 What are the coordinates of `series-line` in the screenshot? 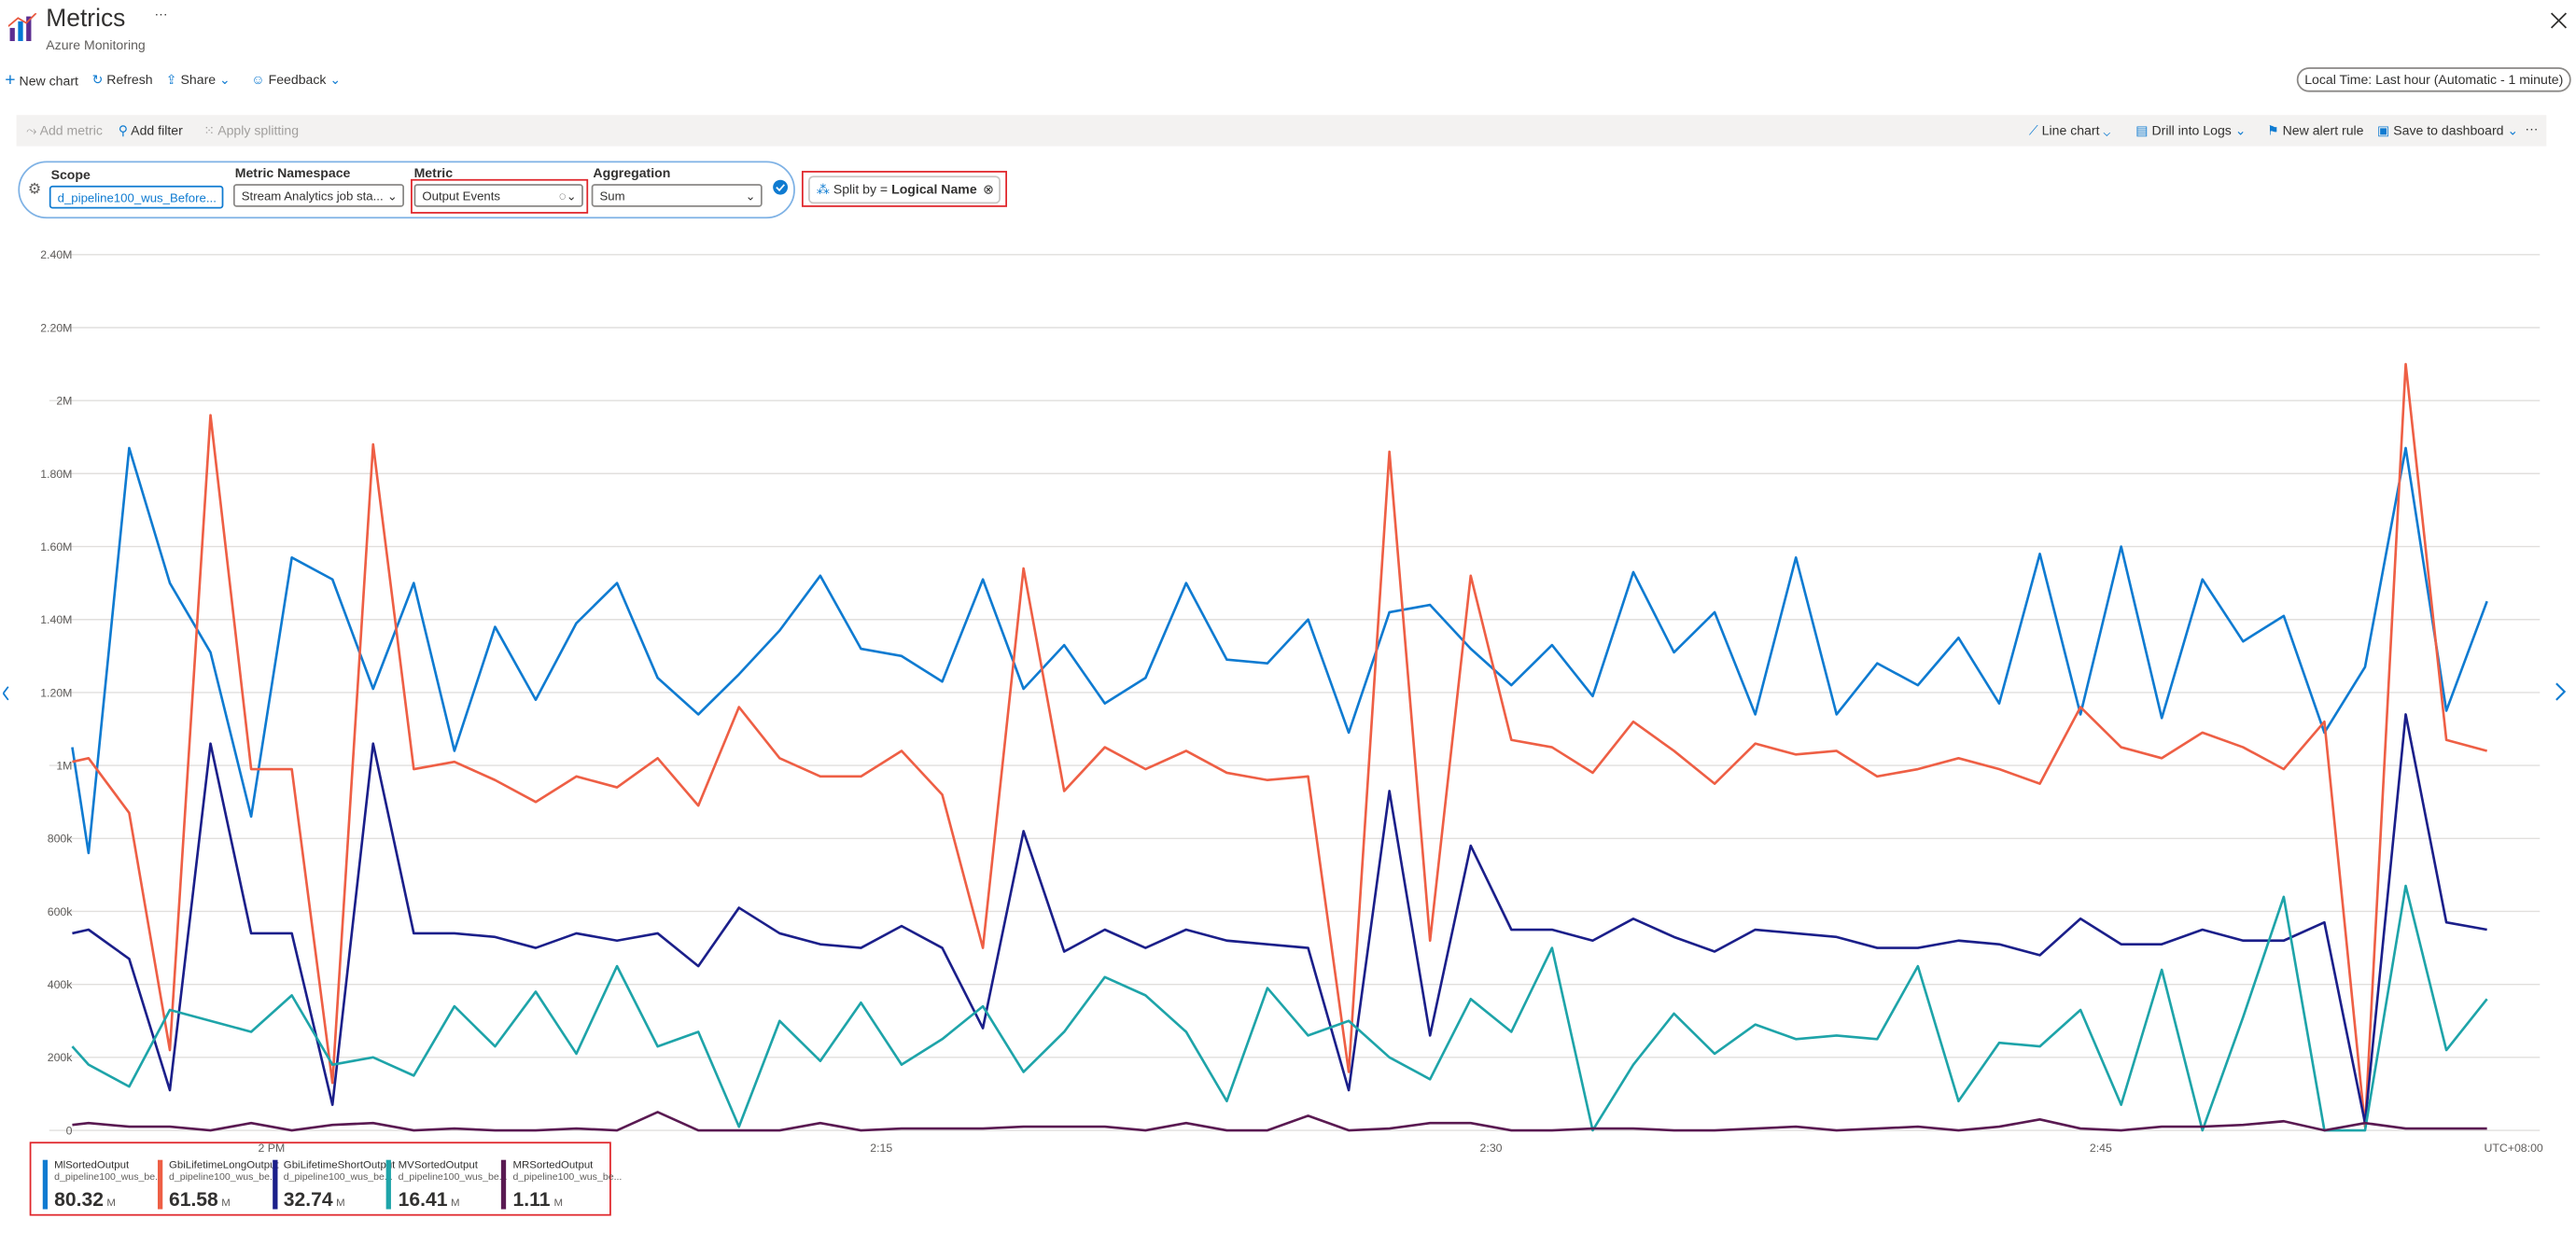 It's located at (1279, 1121).